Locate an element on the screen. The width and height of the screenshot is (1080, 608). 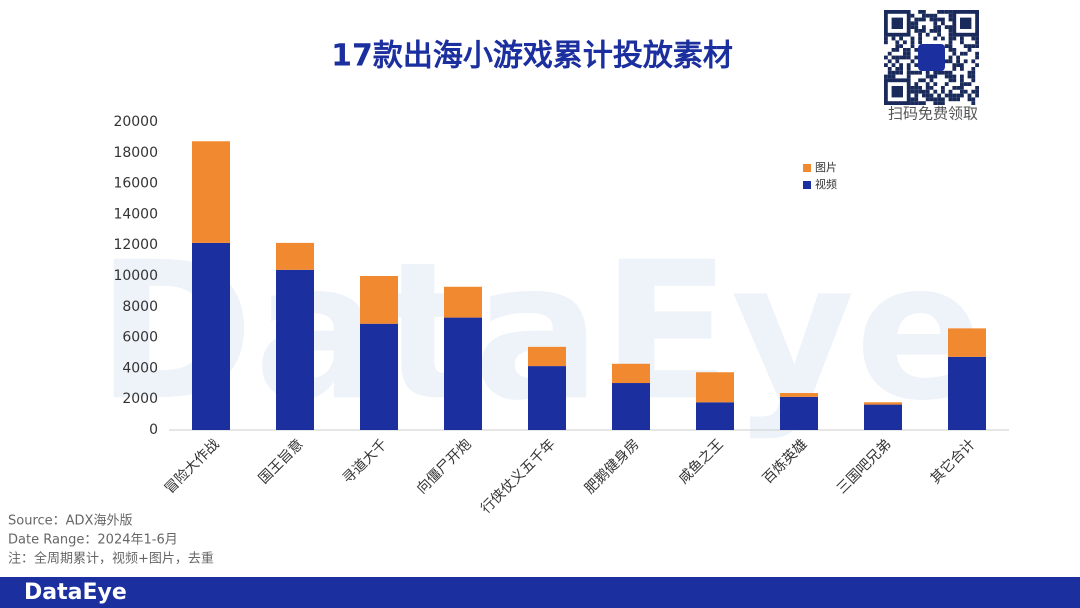
note: 注：全周期累计，视频+图片，去重 is located at coordinates (111, 559).